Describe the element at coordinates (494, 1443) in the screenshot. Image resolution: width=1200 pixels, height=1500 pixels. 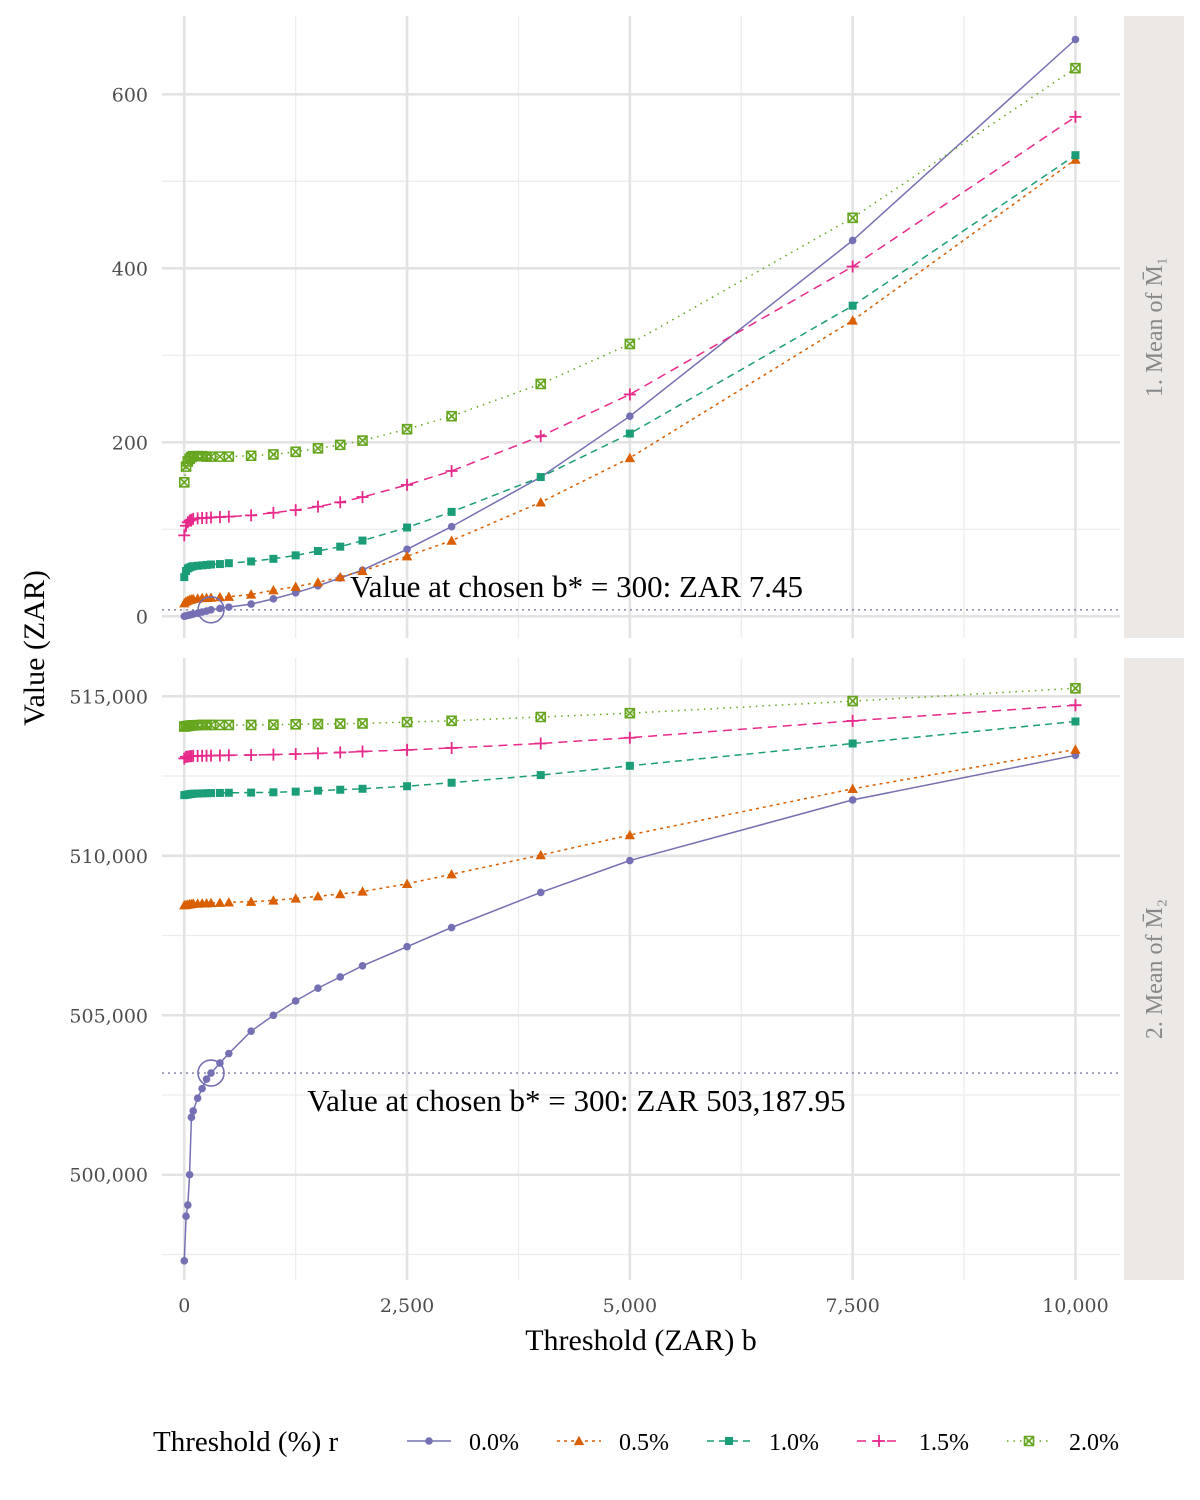
I see `legend-label: 0.0%` at that location.